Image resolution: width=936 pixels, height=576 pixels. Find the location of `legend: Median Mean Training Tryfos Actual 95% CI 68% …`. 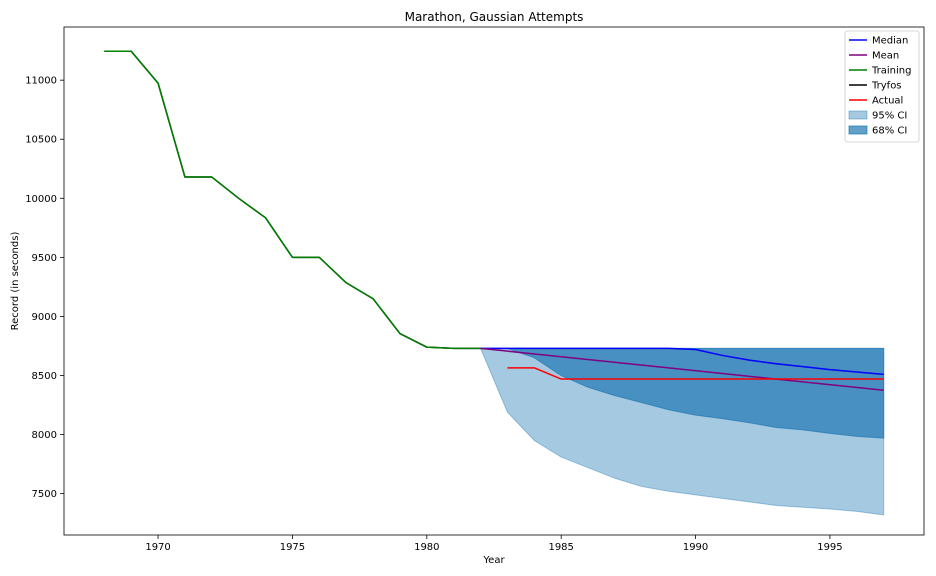

legend: Median Mean Training Tryfos Actual 95% CI 68% … is located at coordinates (882, 86).